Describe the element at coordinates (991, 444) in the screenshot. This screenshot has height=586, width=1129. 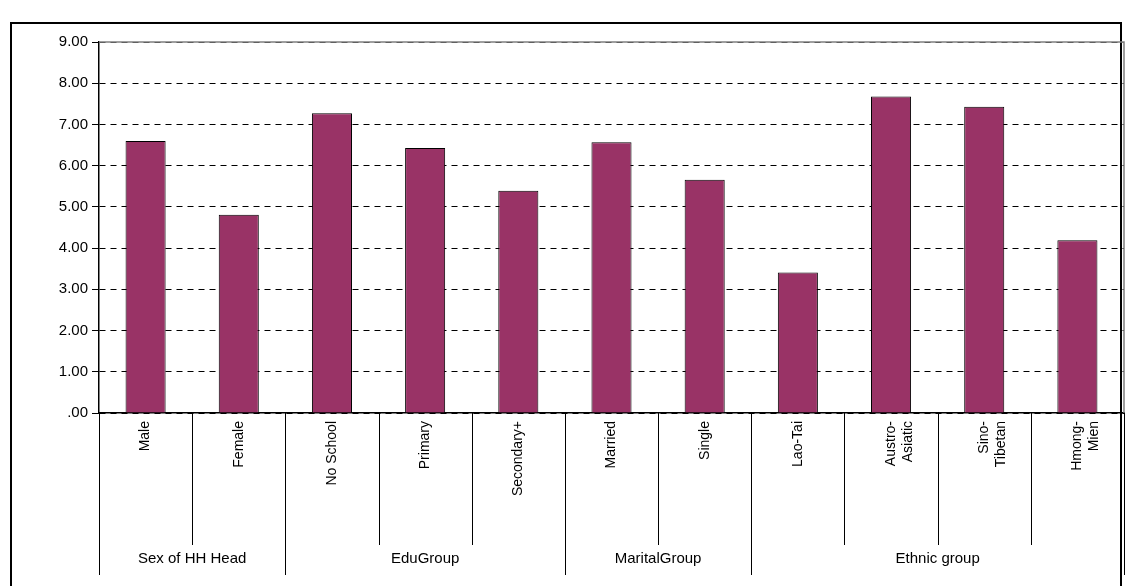
I see `x-tick-label: Sino- Tibetan` at that location.